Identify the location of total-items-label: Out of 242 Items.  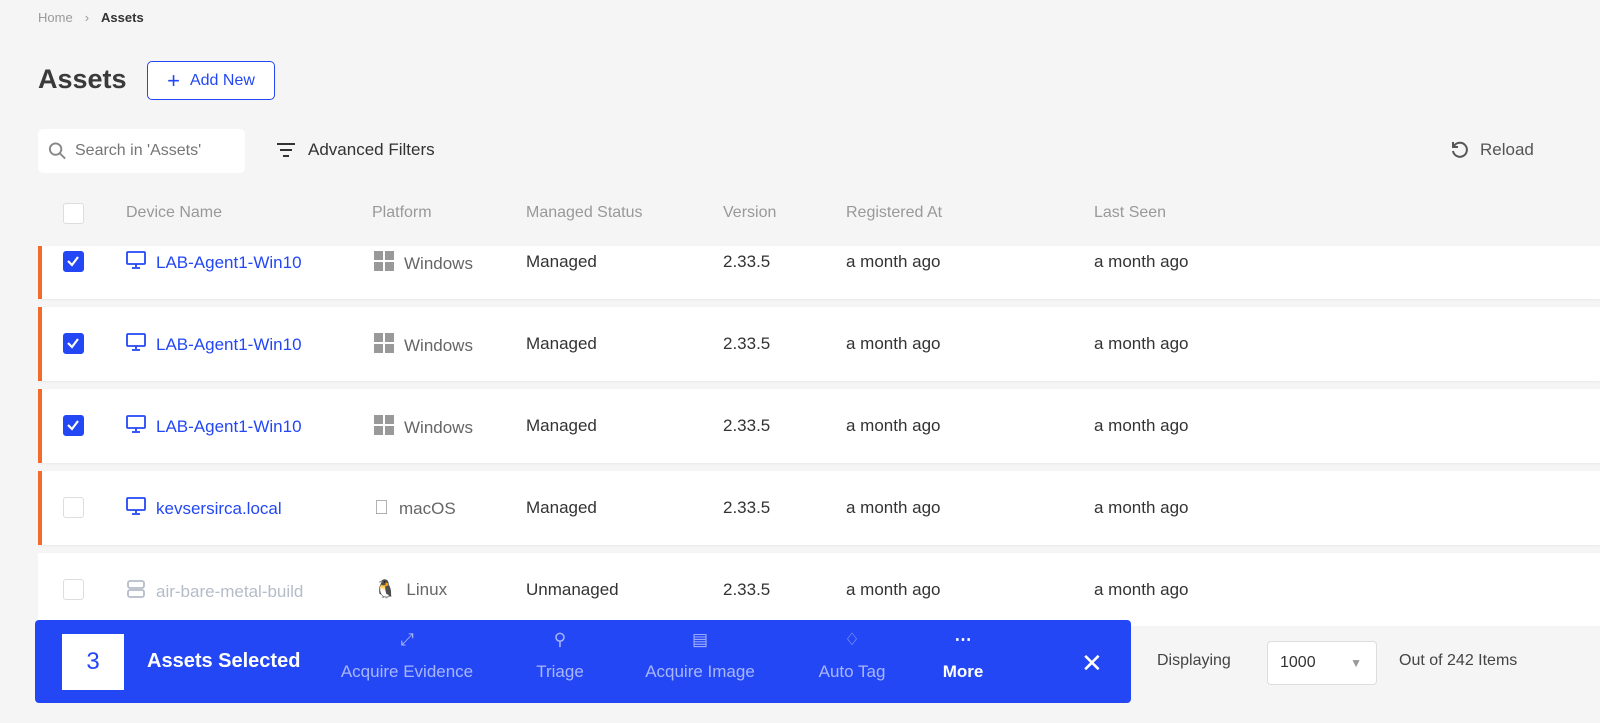
(1458, 660).